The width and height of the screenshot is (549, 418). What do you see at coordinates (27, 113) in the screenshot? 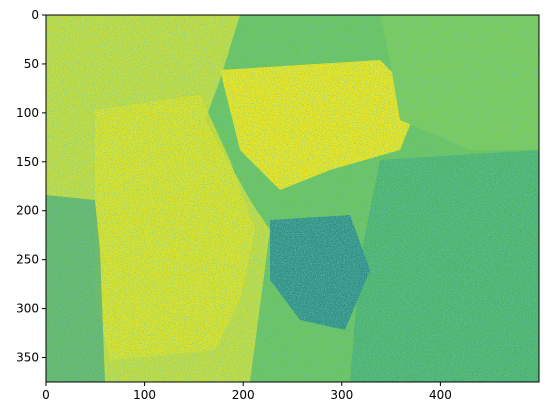
I see `y-tick-label: 100` at bounding box center [27, 113].